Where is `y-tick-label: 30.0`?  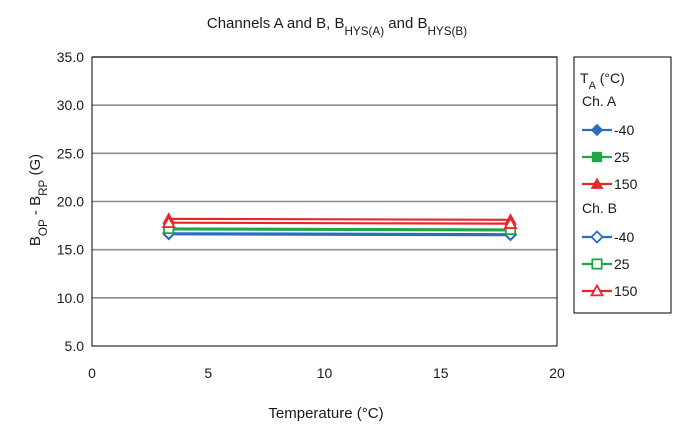
y-tick-label: 30.0 is located at coordinates (70, 105).